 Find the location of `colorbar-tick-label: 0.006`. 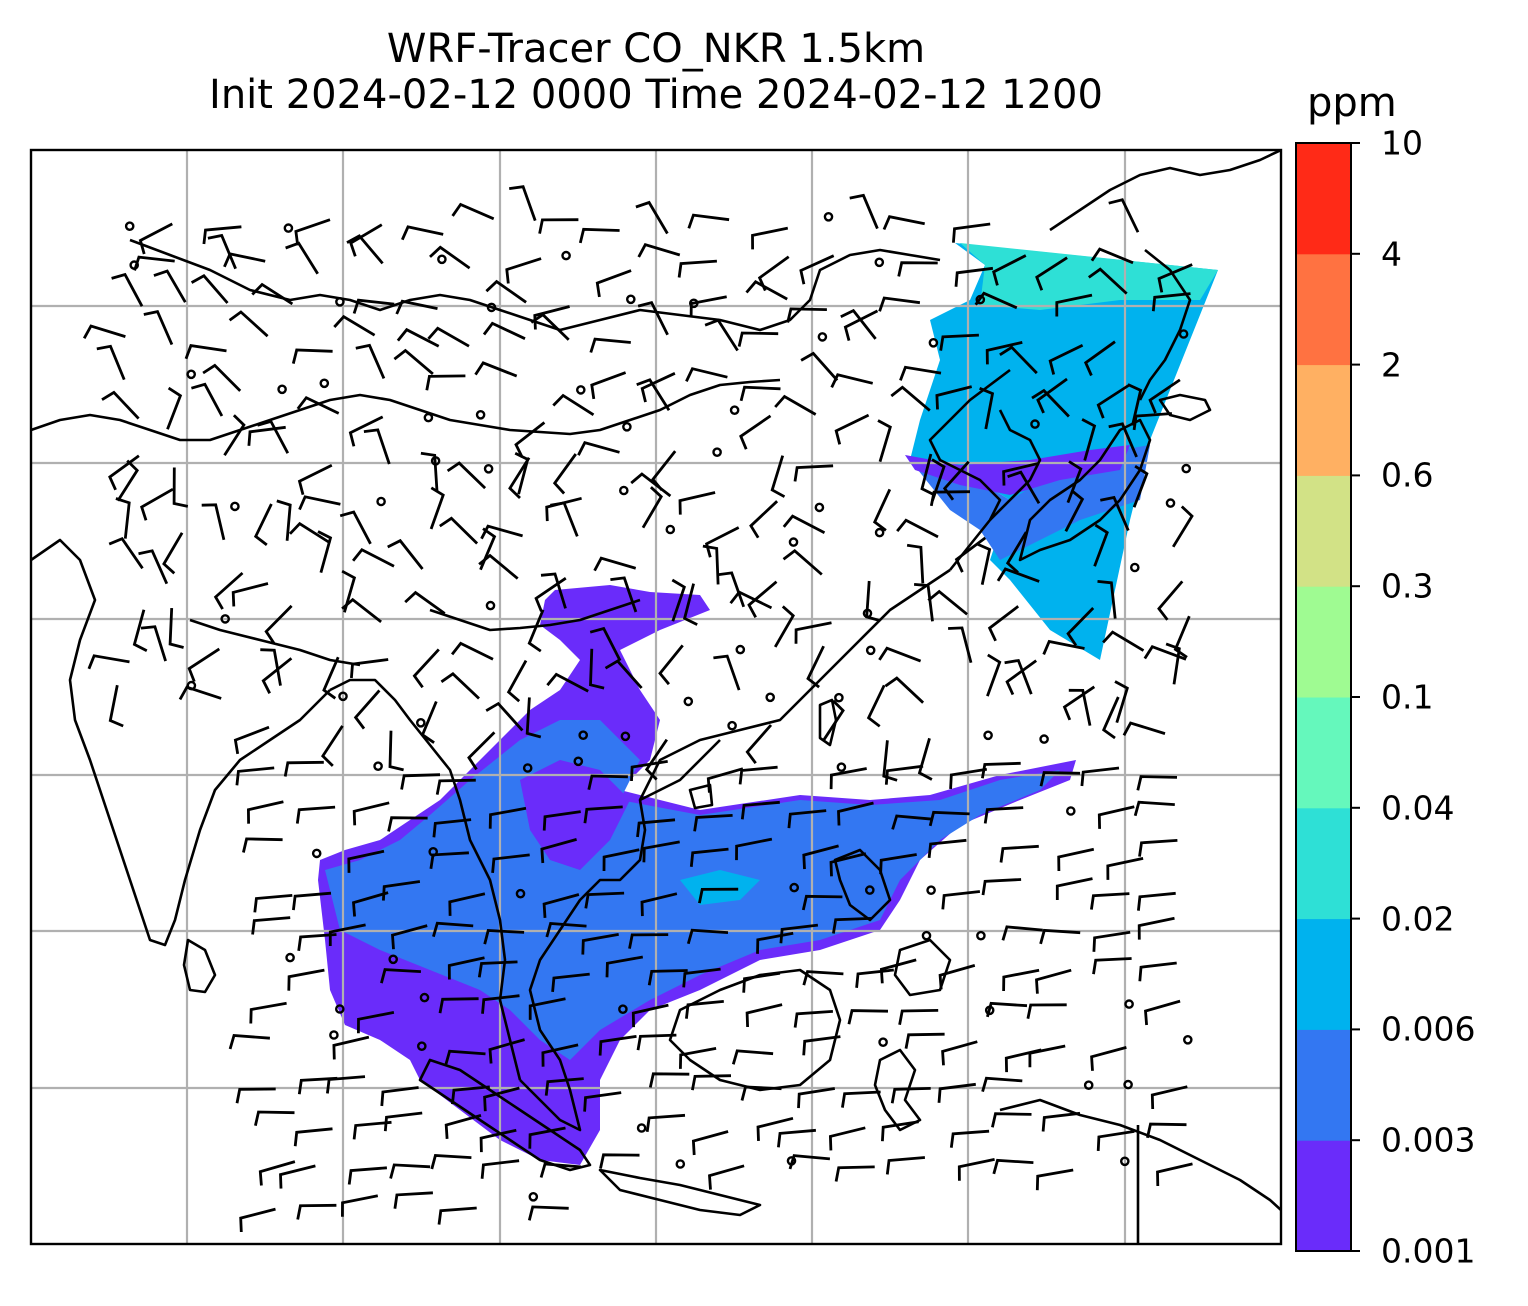

colorbar-tick-label: 0.006 is located at coordinates (1428, 1029).